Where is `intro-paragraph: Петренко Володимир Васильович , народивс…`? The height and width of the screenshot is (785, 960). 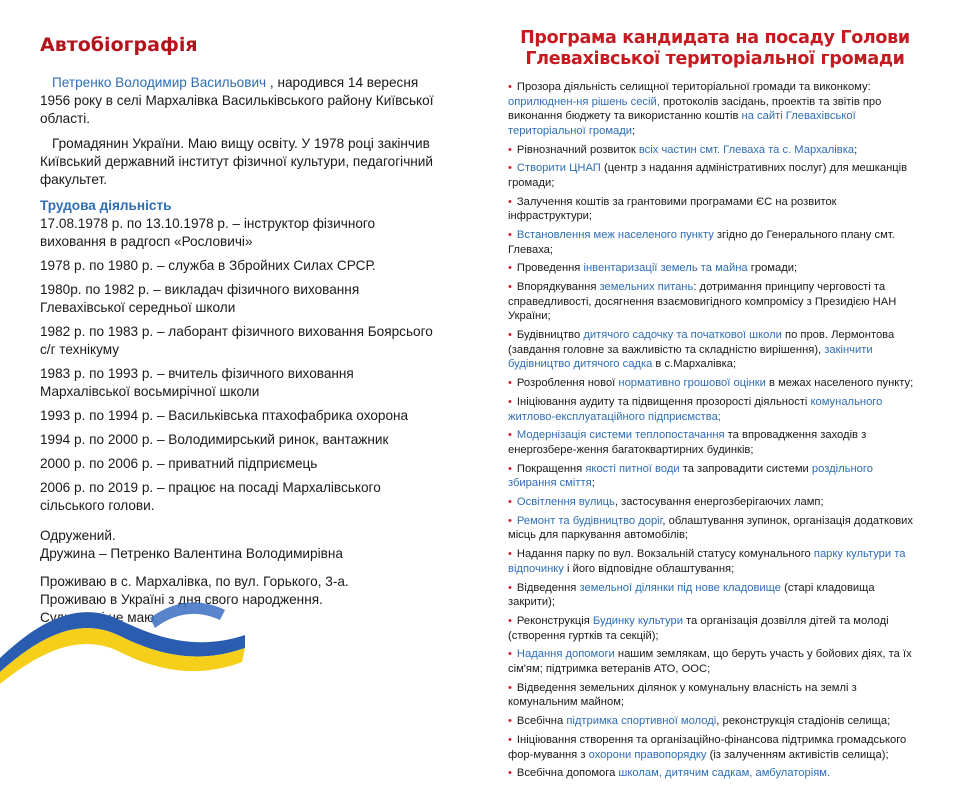 intro-paragraph: Петренко Володимир Васильович , народивс… is located at coordinates (240, 101).